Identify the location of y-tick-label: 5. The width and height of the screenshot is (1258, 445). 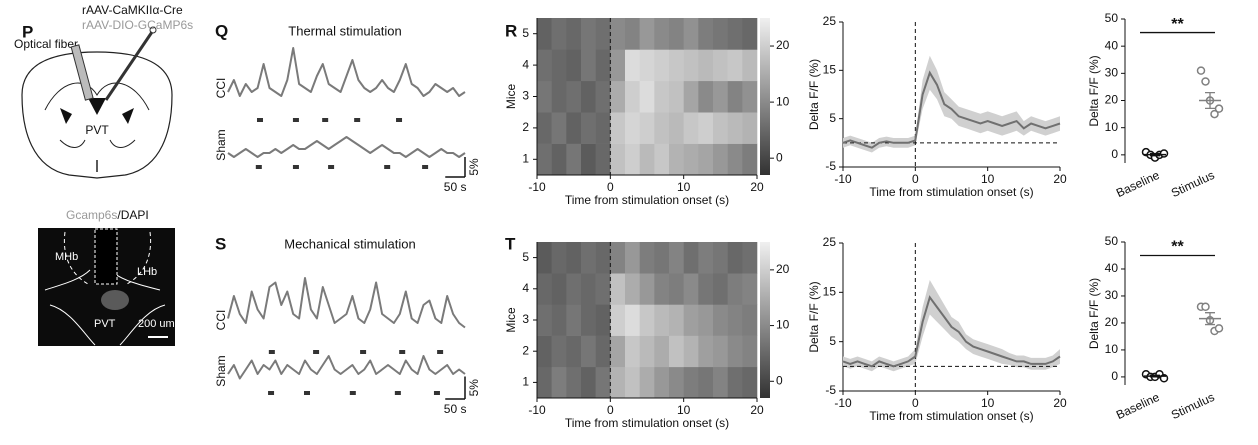
(525, 257).